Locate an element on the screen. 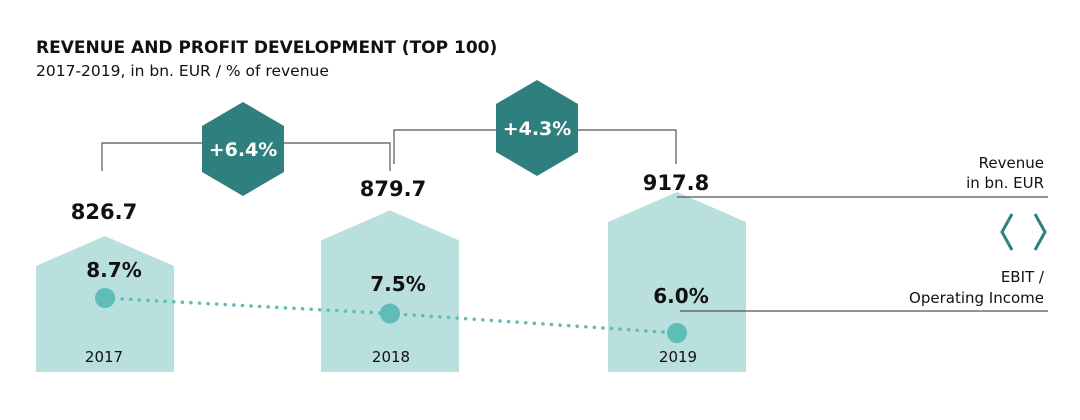  ebit-value-label: 6.0% is located at coordinates (680, 296).